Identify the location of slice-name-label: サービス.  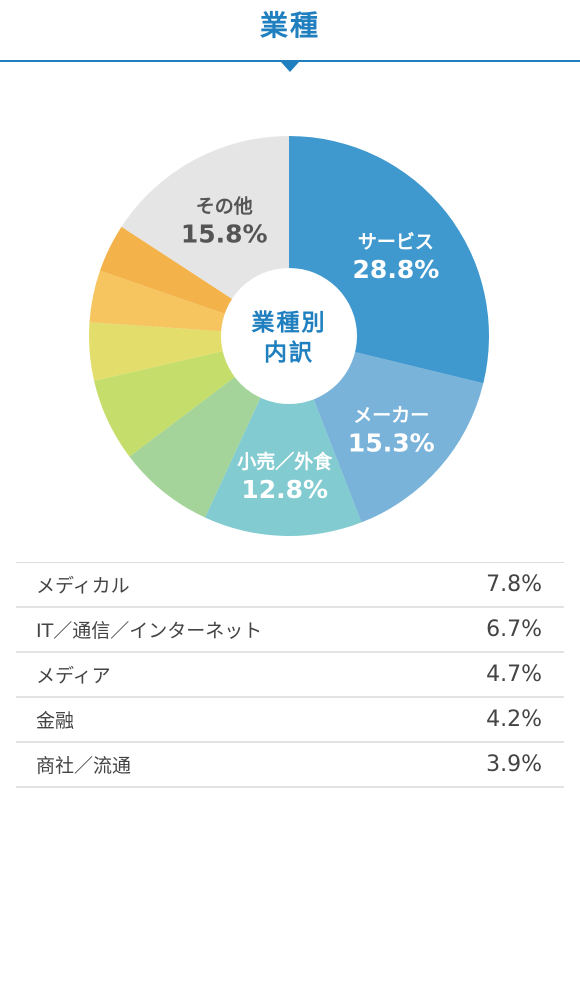
(396, 242).